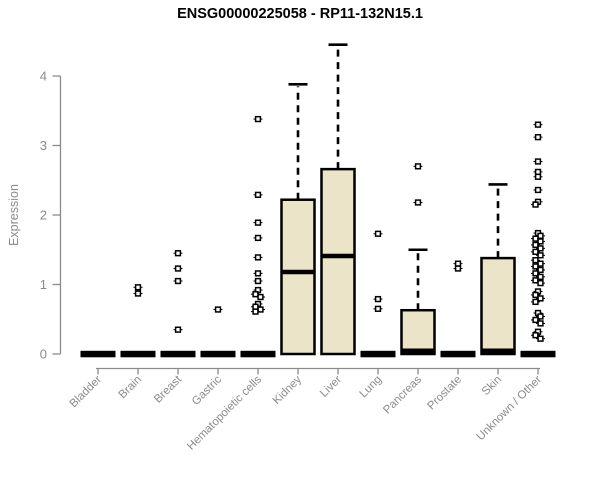 Image resolution: width=600 pixels, height=500 pixels. I want to click on y-tick-label: 2, so click(43, 215).